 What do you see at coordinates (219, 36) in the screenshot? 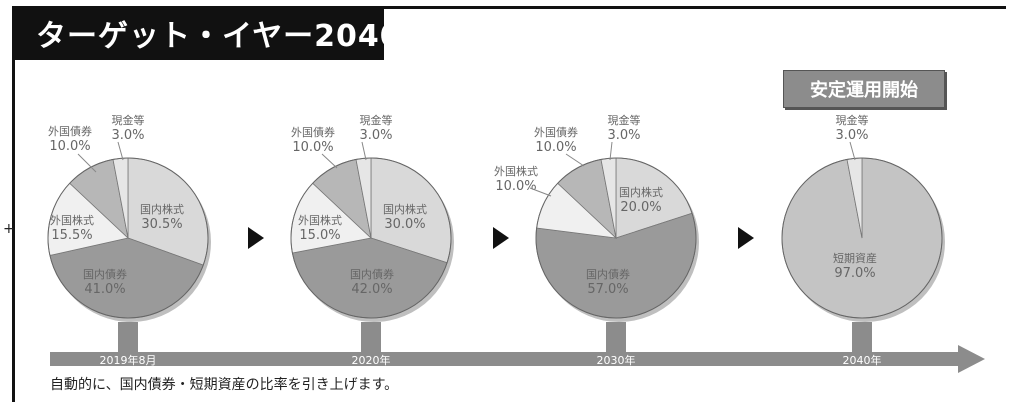
I see `chart-title: ターゲット・イヤー2040` at bounding box center [219, 36].